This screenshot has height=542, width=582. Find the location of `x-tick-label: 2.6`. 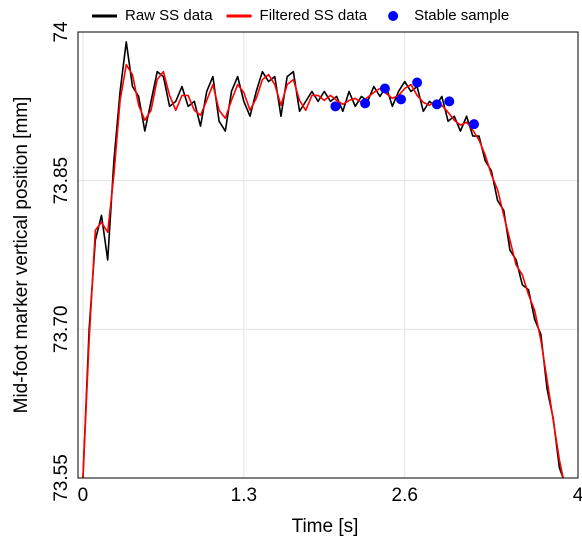

x-tick-label: 2.6 is located at coordinates (405, 495).